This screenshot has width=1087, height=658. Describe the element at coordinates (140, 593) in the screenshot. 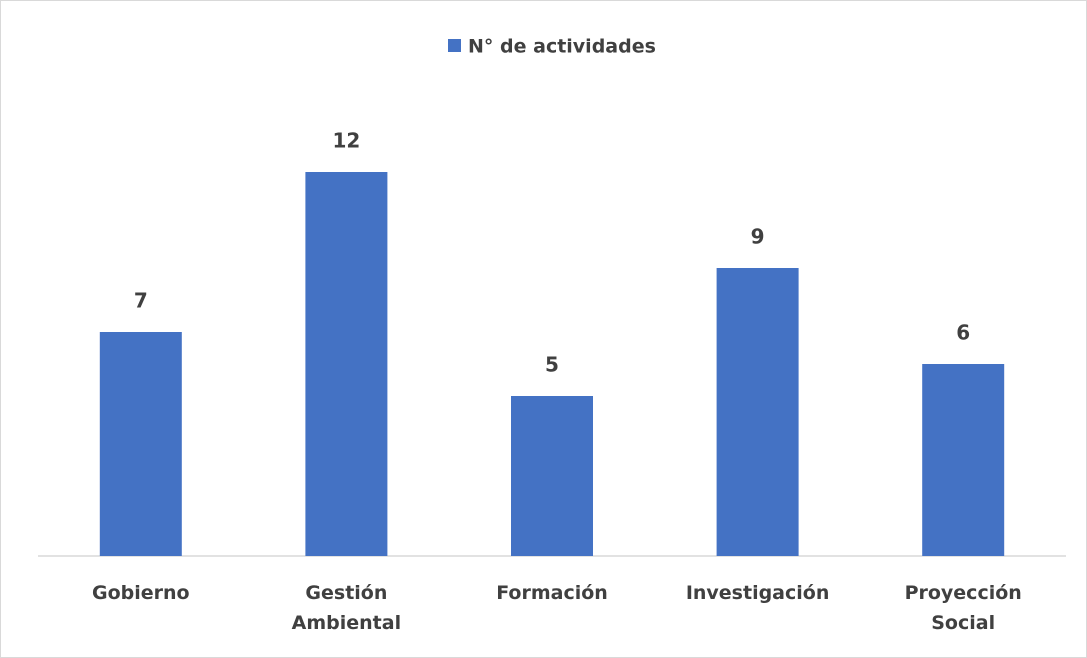

I see `x-tick-label: Gobierno` at that location.